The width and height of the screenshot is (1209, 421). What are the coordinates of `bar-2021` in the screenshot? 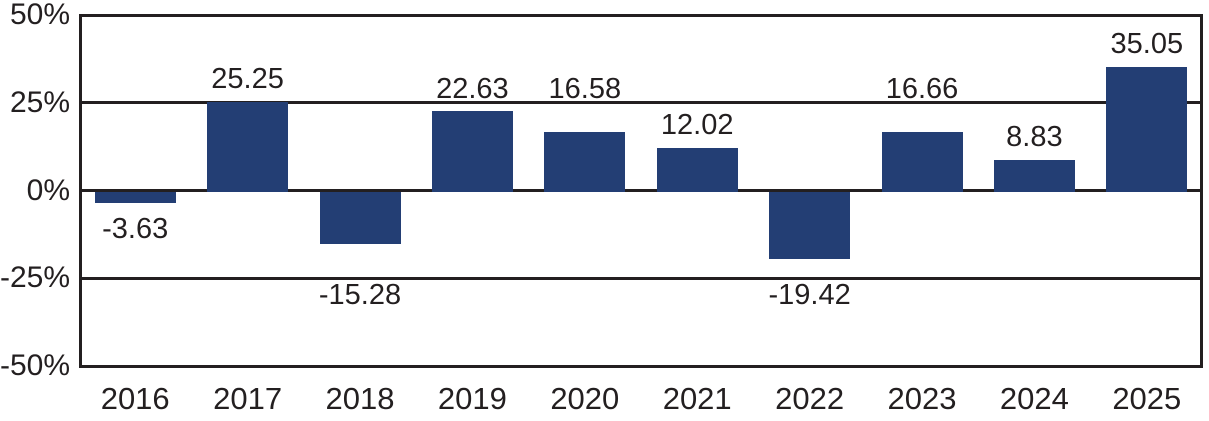 It's located at (697, 170).